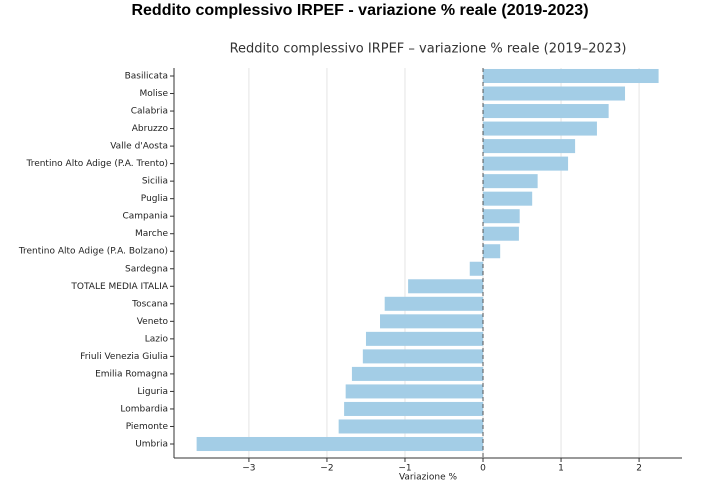 This screenshot has width=720, height=480. What do you see at coordinates (93, 252) in the screenshot?
I see `y-tick-label: Trentino Alto Adige (P.A. Bolzano)` at bounding box center [93, 252].